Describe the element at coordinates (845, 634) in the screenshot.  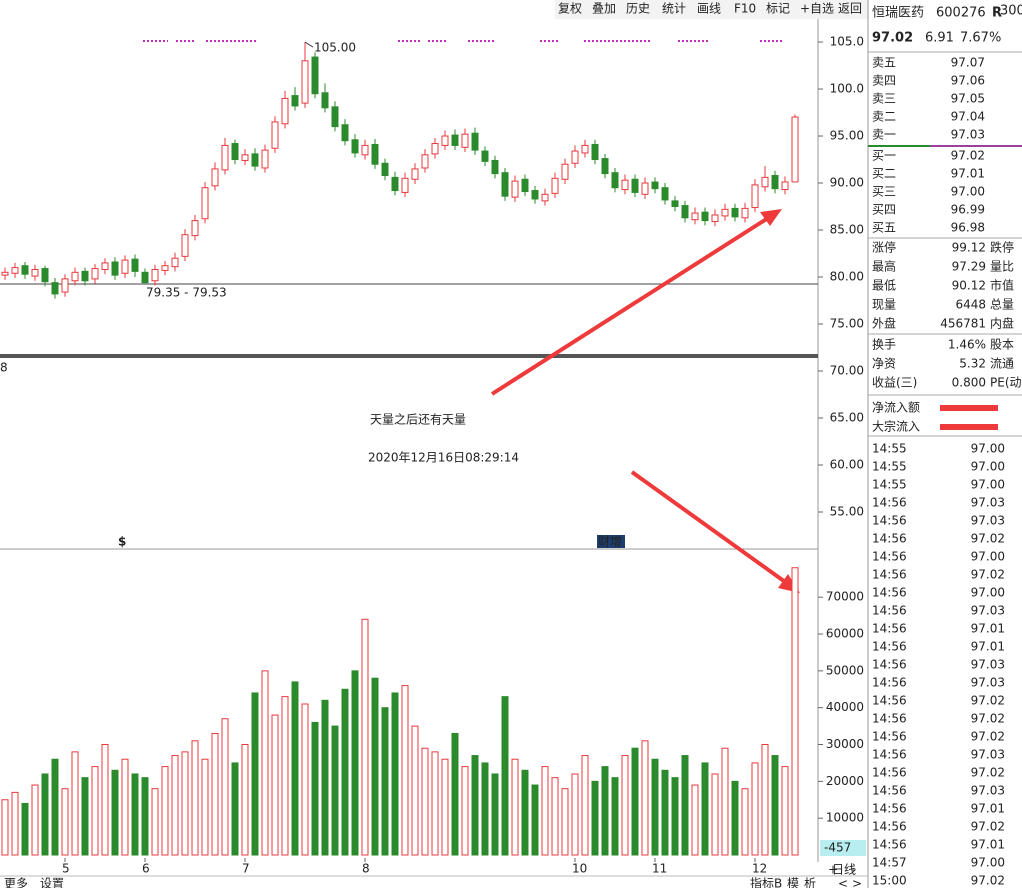
I see `y-tick-label: 60000` at that location.